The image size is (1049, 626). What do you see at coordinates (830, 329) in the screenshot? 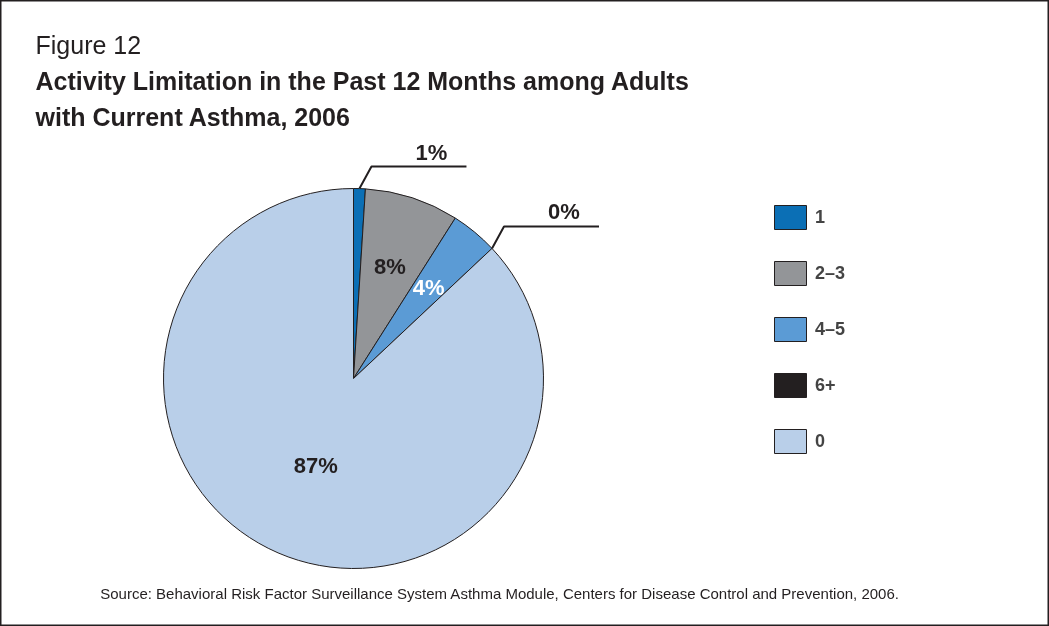
I see `legend-label: 4–5` at bounding box center [830, 329].